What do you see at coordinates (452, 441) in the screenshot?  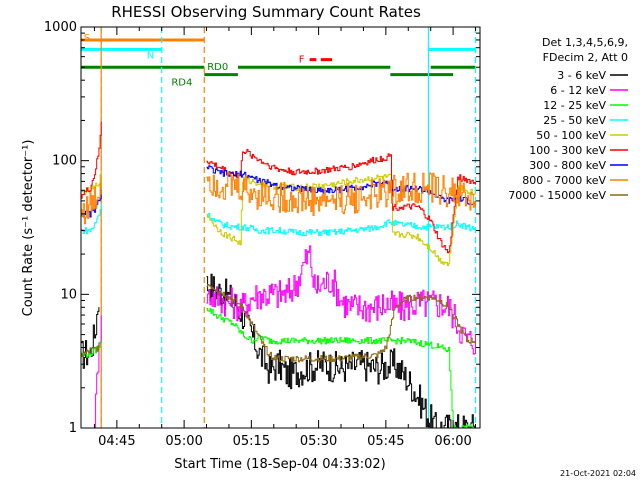 I see `x-tick-label: 06:00` at bounding box center [452, 441].